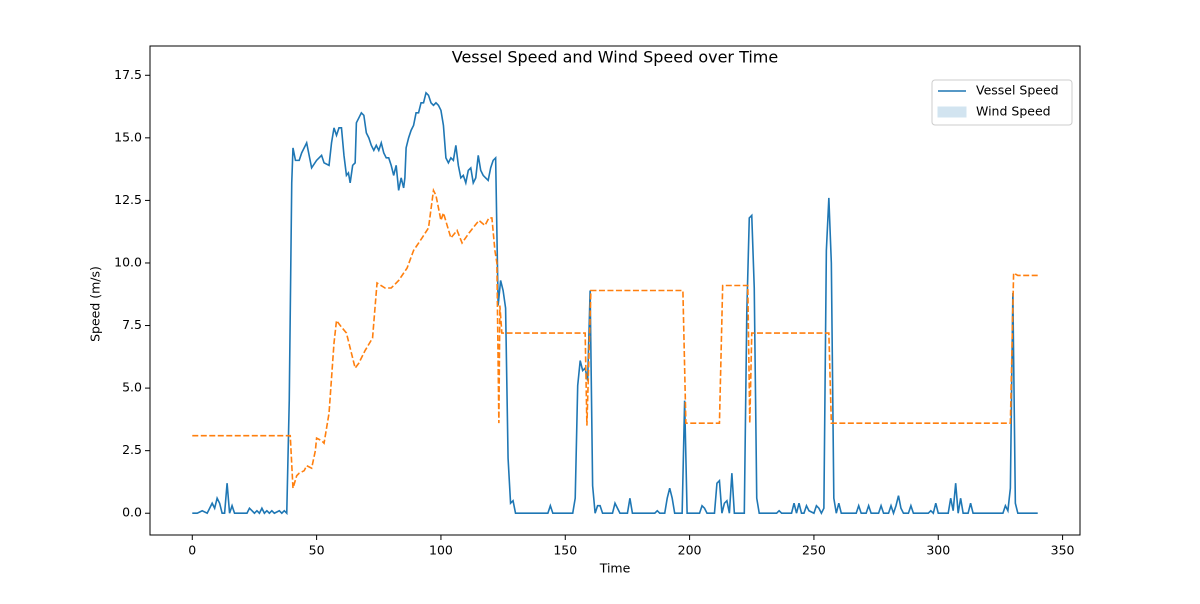 This screenshot has width=1200, height=604. What do you see at coordinates (615, 568) in the screenshot?
I see `x-axis-label: Time` at bounding box center [615, 568].